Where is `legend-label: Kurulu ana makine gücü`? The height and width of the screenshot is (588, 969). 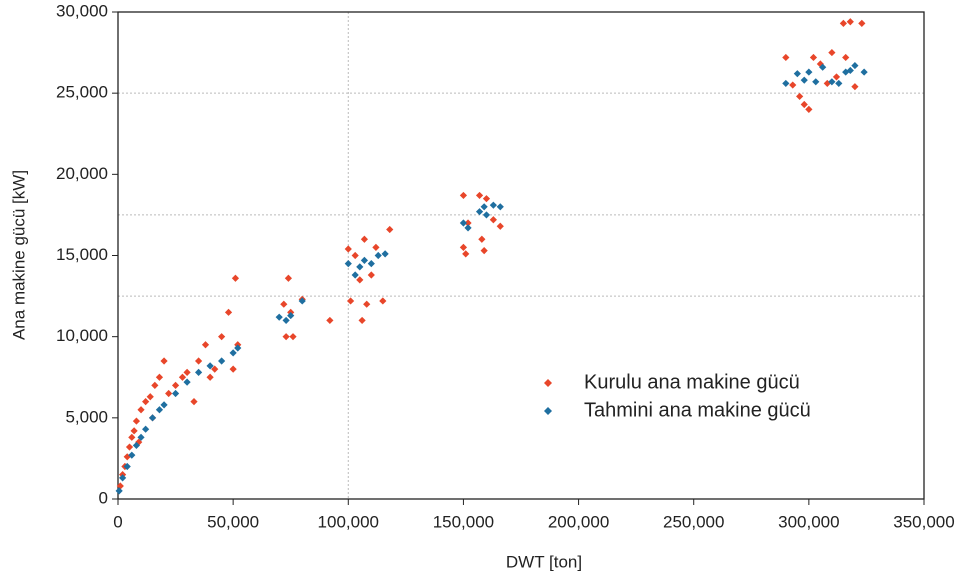 legend-label: Kurulu ana makine gücü is located at coordinates (692, 382).